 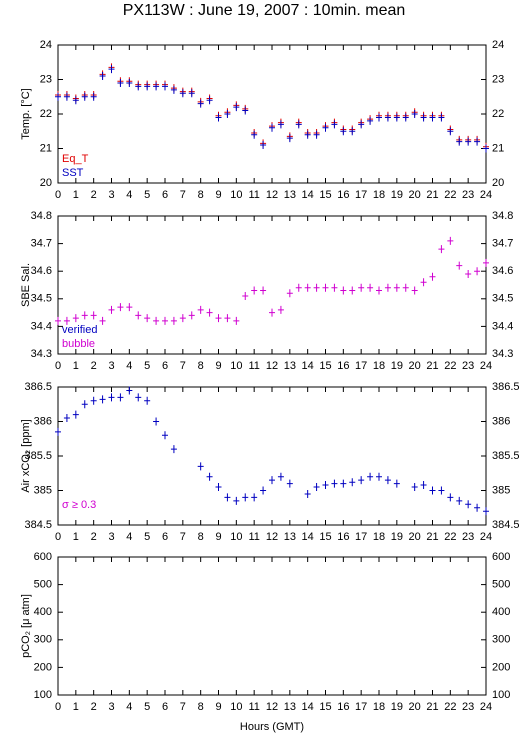 What do you see at coordinates (111, 707) in the screenshot?
I see `x-tick-label: 3` at bounding box center [111, 707].